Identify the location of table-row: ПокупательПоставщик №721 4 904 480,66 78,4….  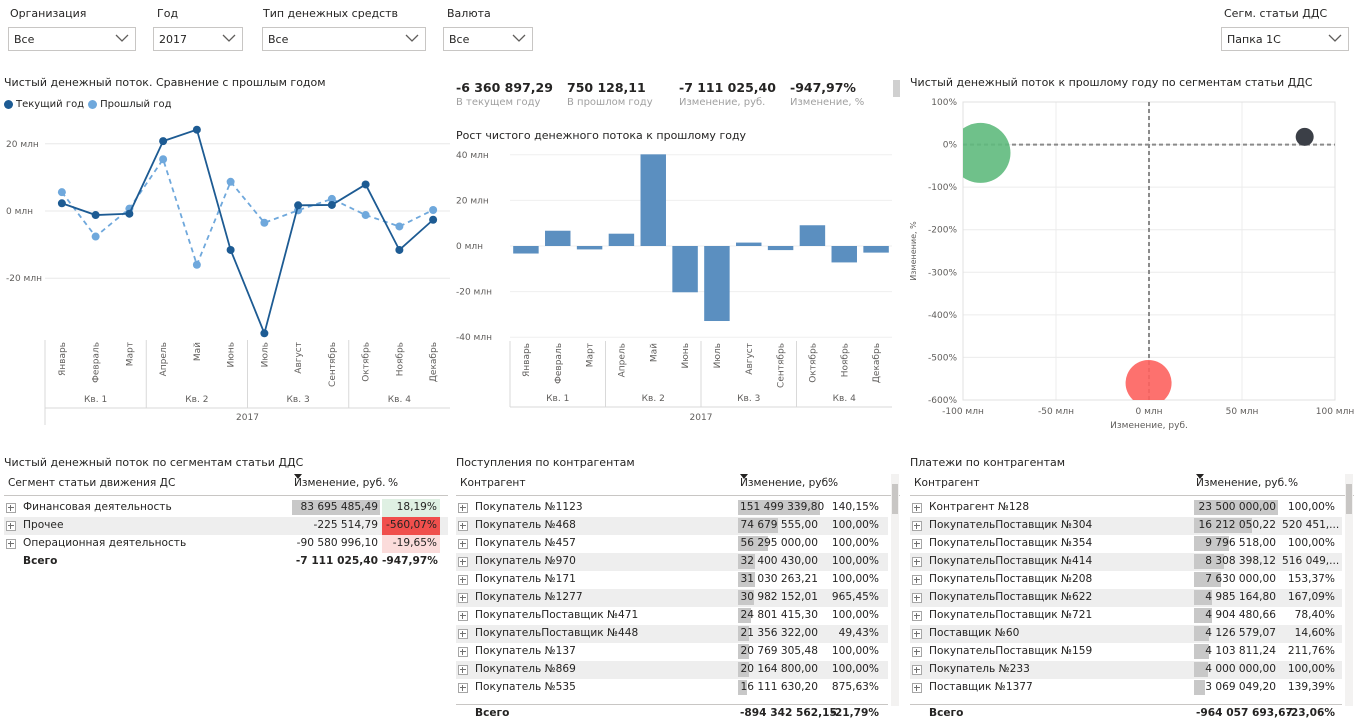
(1126, 616).